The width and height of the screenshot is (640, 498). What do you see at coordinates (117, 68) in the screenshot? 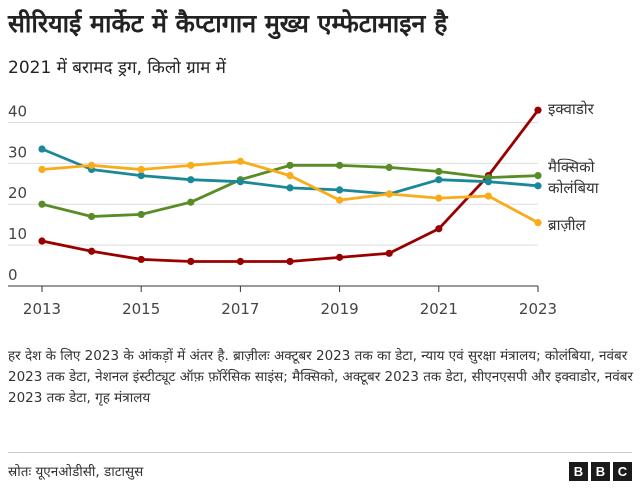
I see `chart-subtitle: 2021 में बरामद ड्रग, किलो ग्राम में` at bounding box center [117, 68].